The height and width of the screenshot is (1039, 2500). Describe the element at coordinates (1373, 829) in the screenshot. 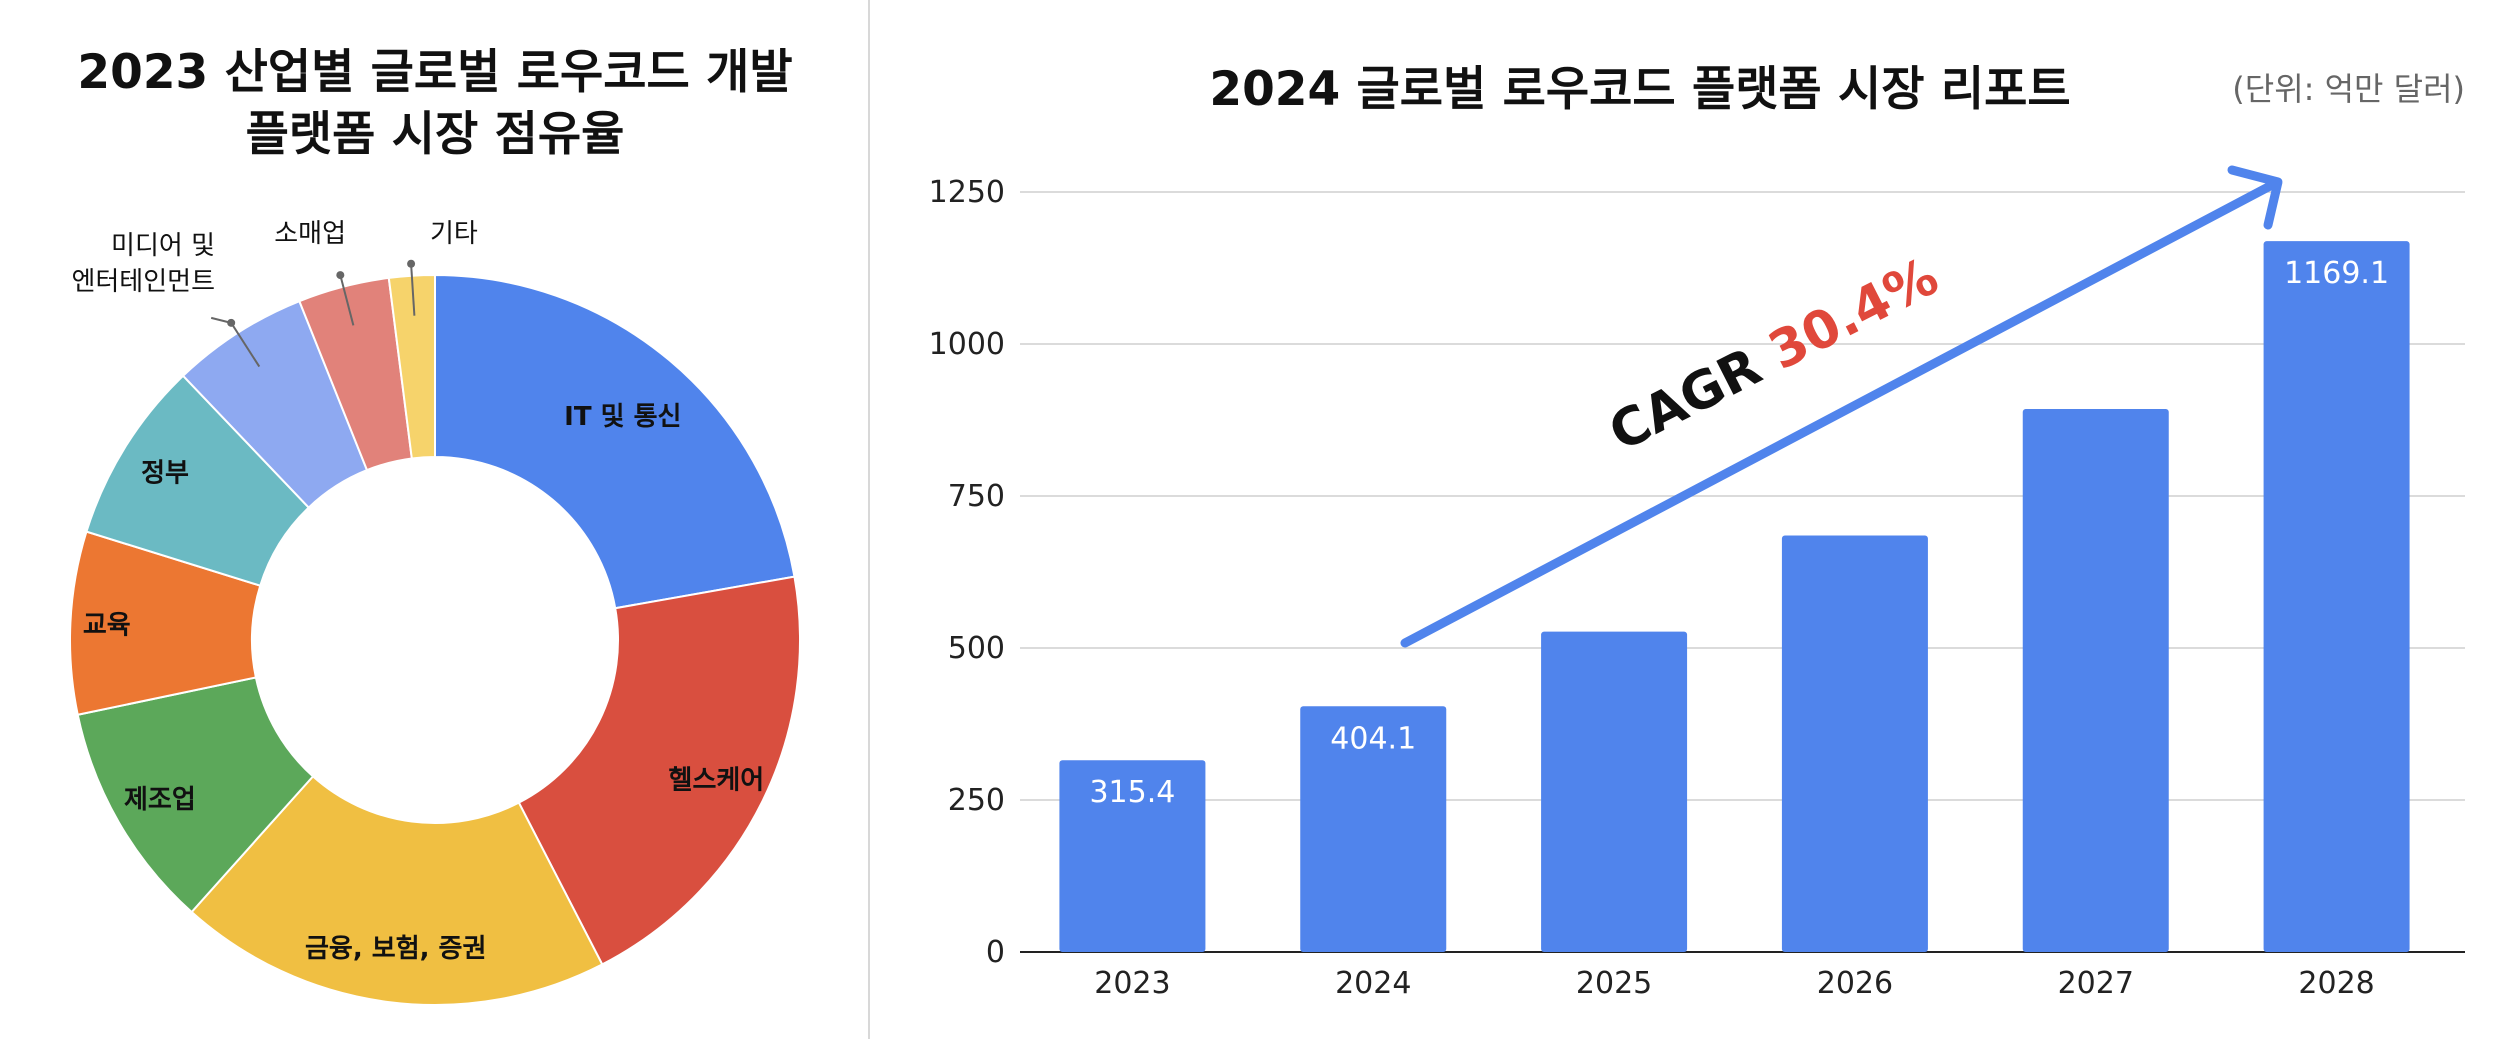

I see `bar-2024` at that location.